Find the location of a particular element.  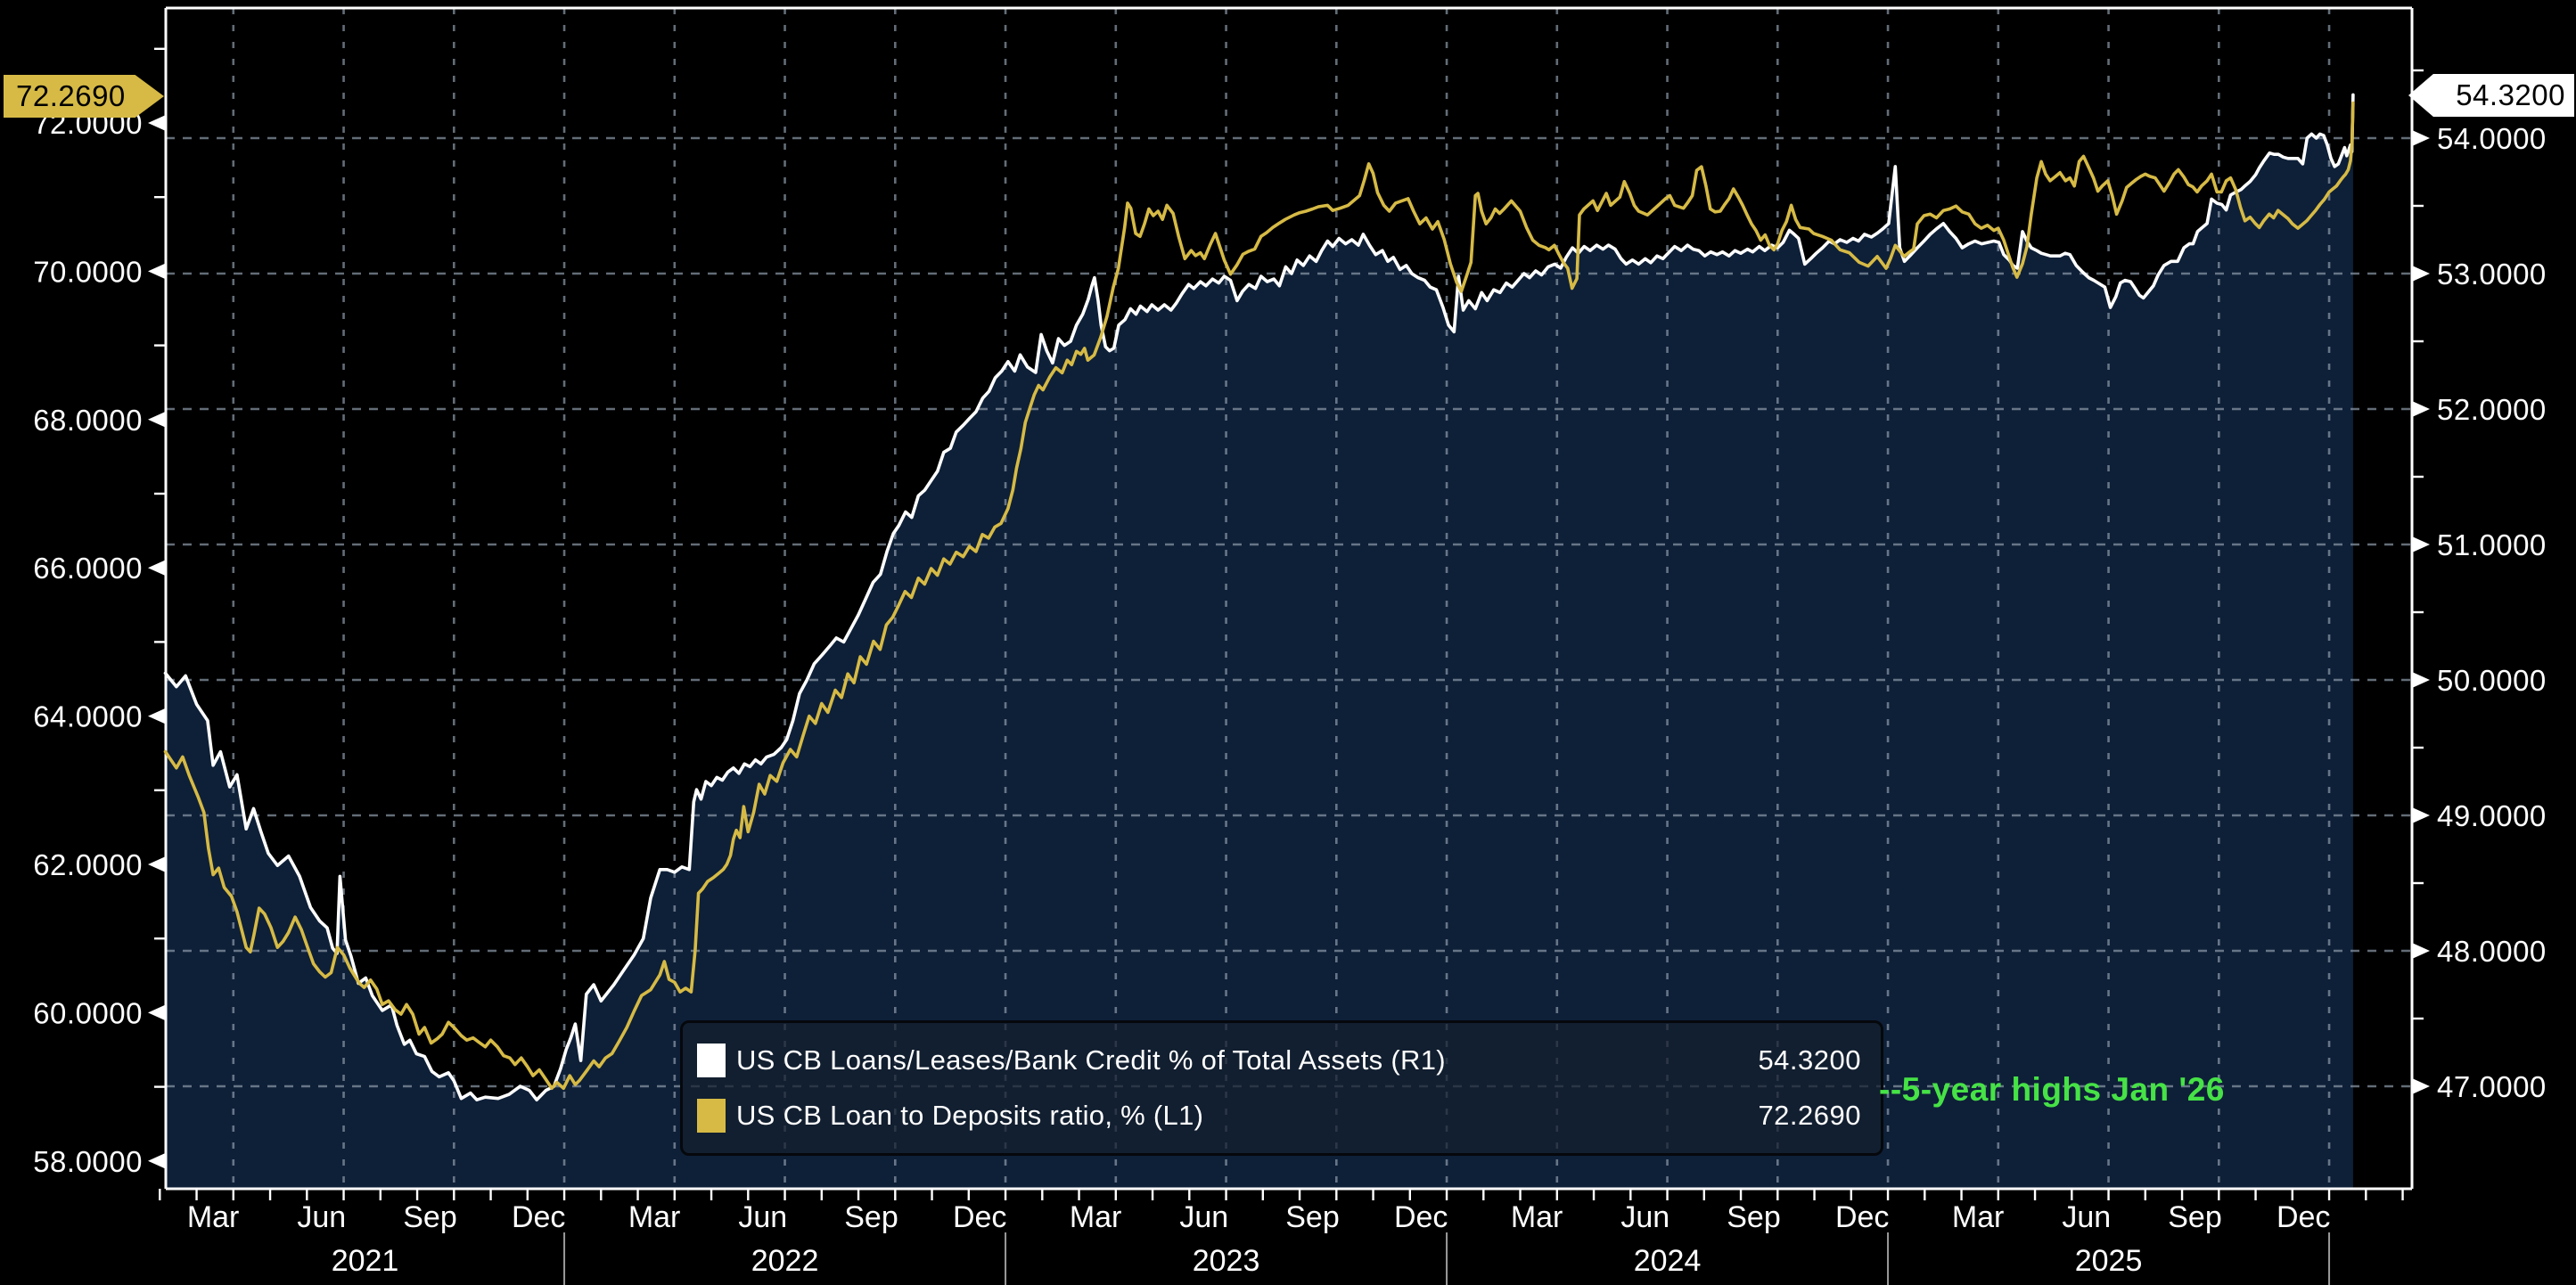

right-axis-label: 53.0000 is located at coordinates (2492, 274).